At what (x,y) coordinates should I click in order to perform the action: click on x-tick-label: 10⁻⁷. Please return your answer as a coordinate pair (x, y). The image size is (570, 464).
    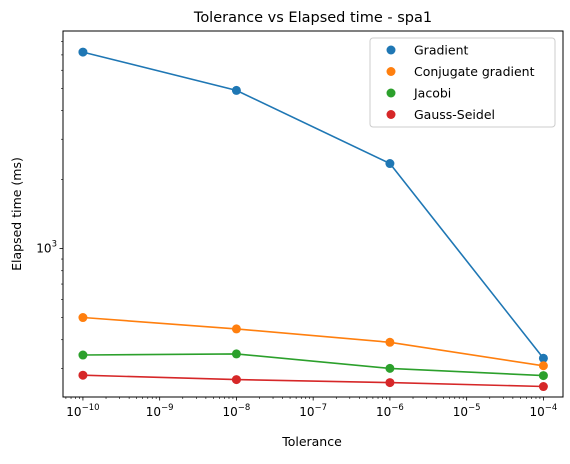
    Looking at the image, I should click on (313, 411).